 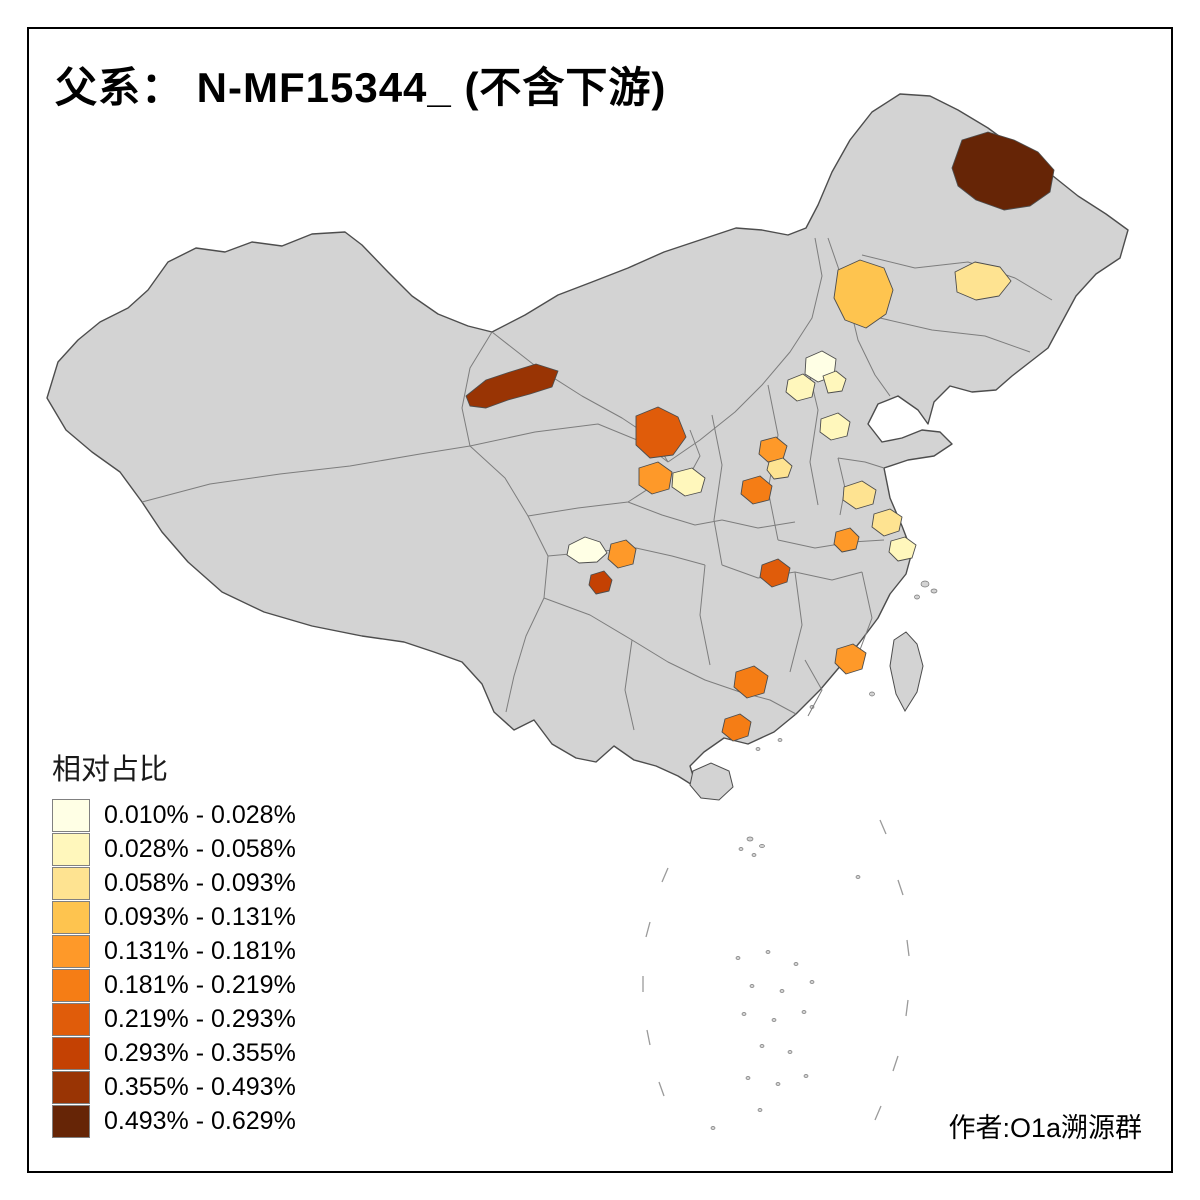 What do you see at coordinates (200, 984) in the screenshot?
I see `legend-label: 0.181% - 0.219%` at bounding box center [200, 984].